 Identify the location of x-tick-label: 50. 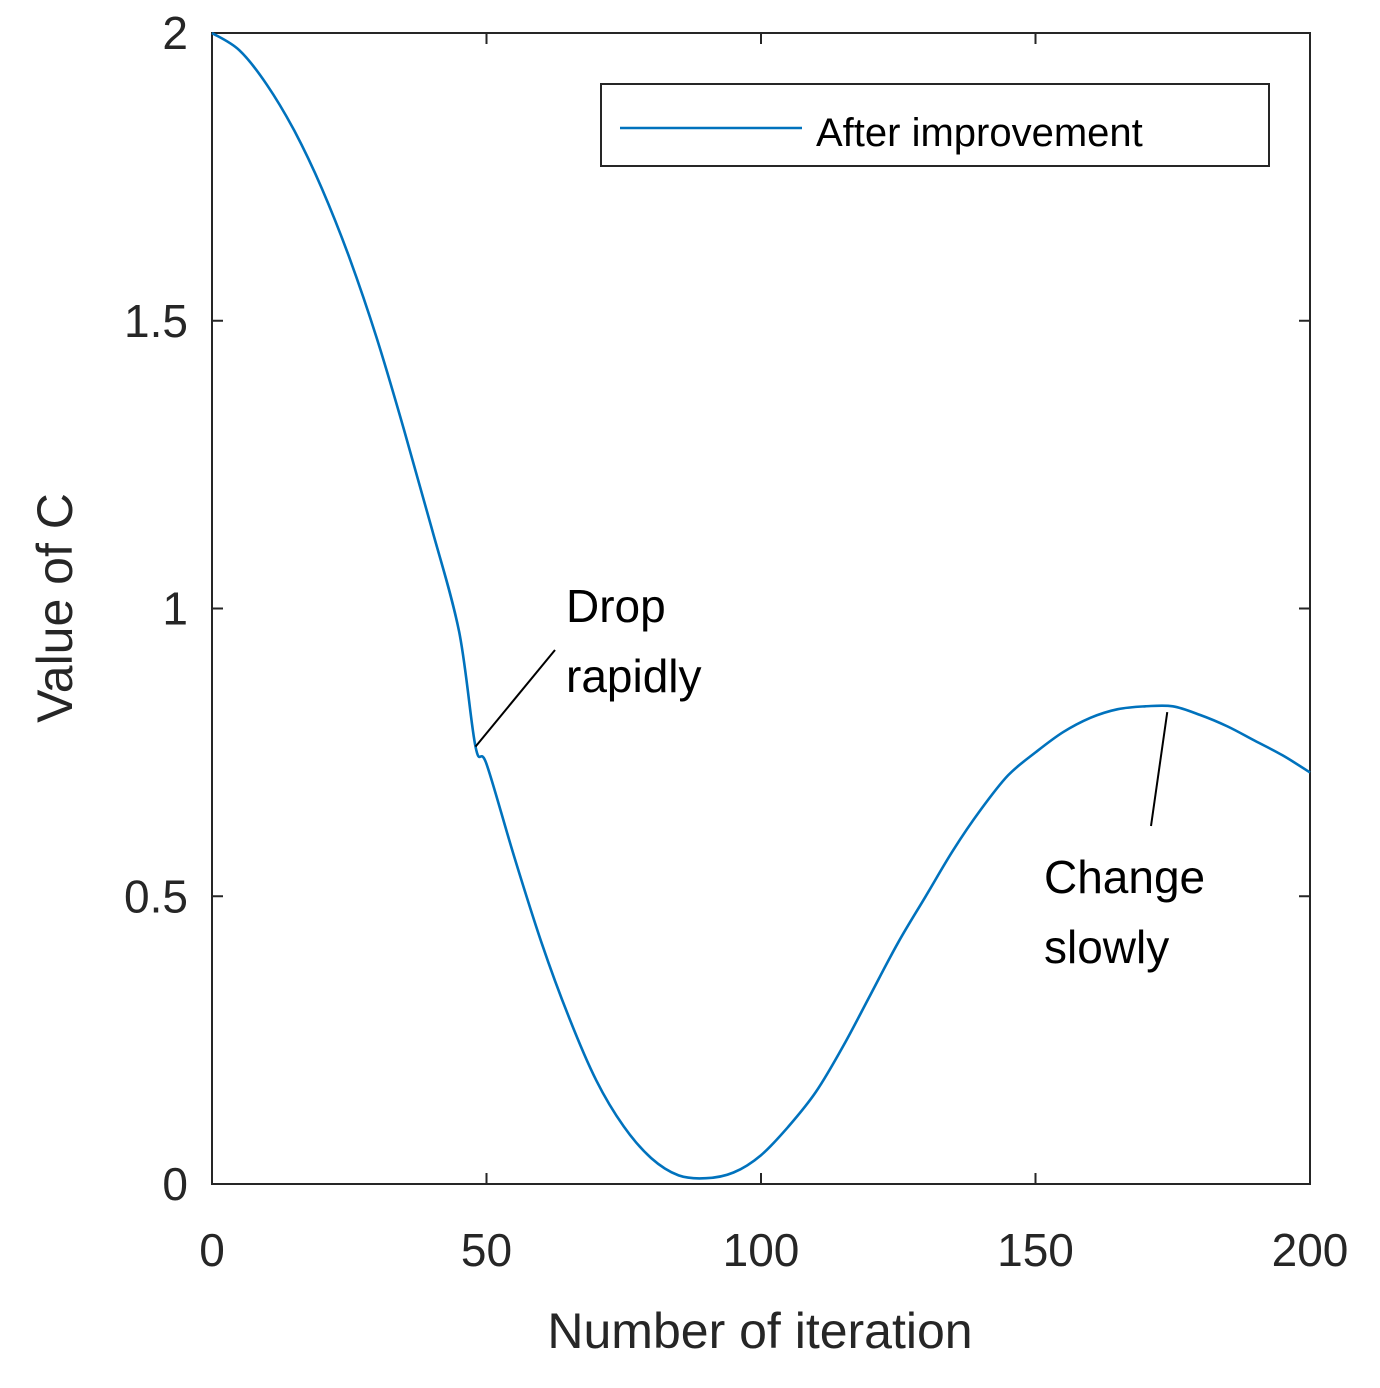
(486, 1250).